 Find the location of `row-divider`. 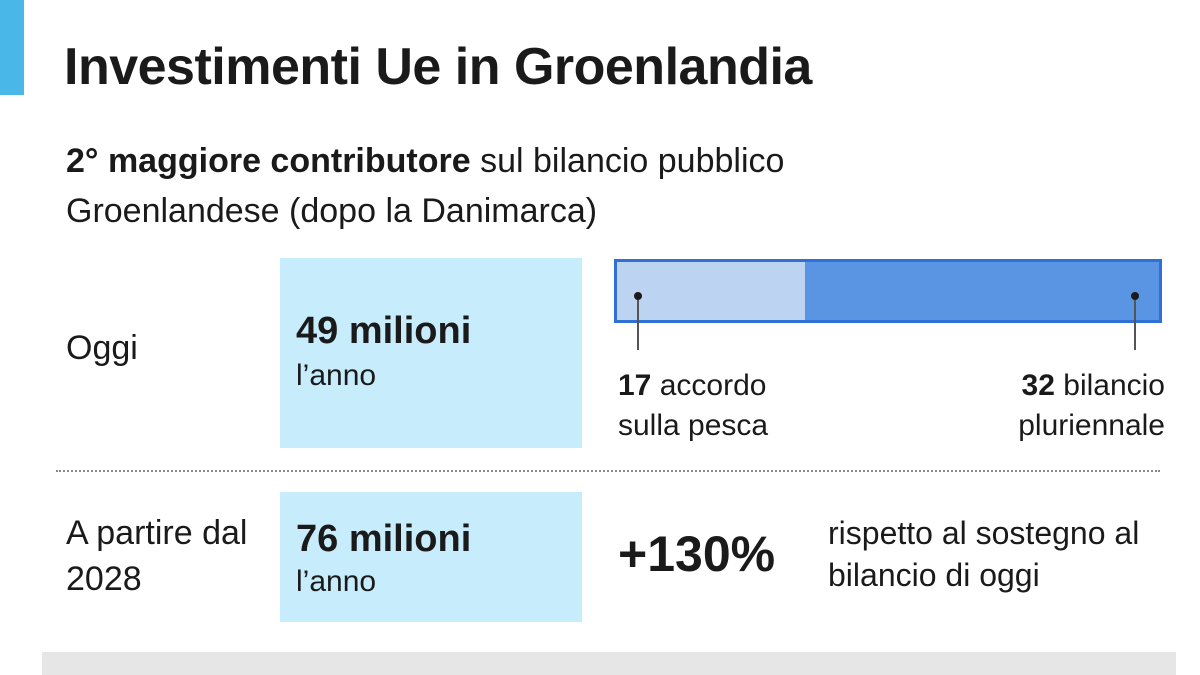

row-divider is located at coordinates (608, 471).